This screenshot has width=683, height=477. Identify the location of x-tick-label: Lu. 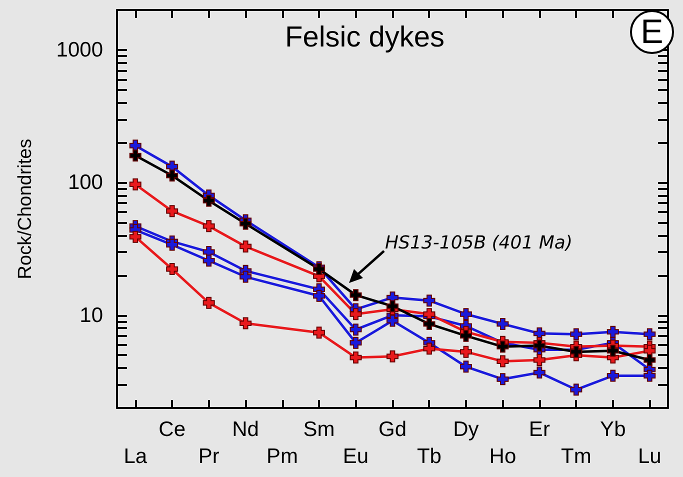
(650, 456).